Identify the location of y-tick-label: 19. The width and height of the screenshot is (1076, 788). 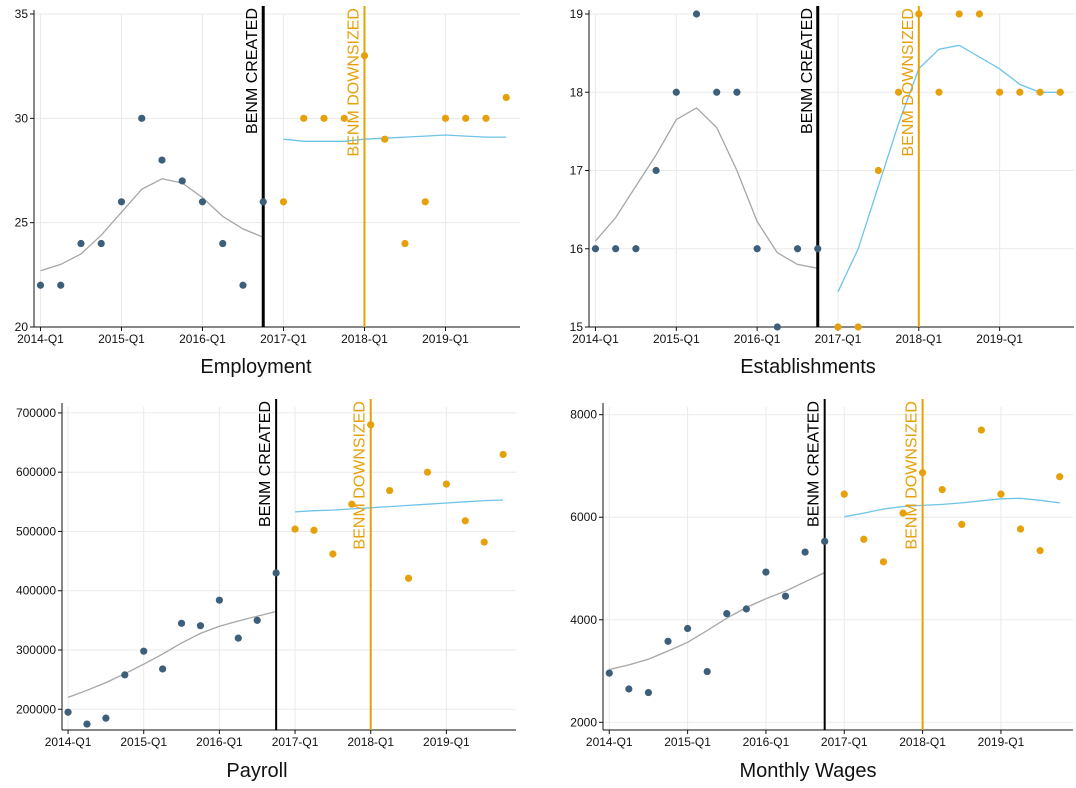
(577, 14).